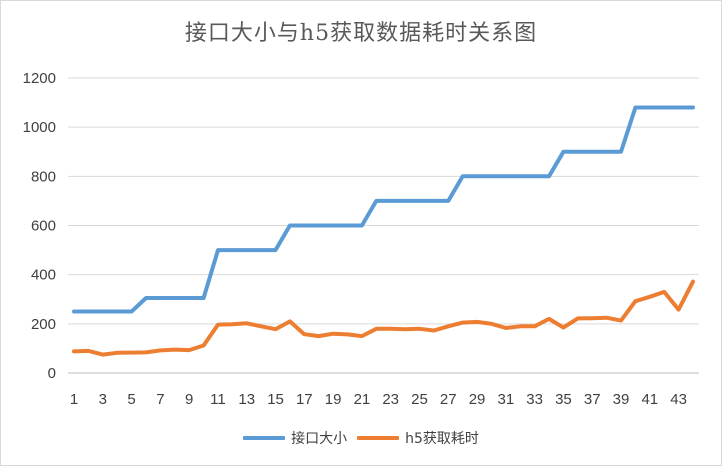 The width and height of the screenshot is (722, 466). What do you see at coordinates (383, 318) in the screenshot?
I see `series-line-time` at bounding box center [383, 318].